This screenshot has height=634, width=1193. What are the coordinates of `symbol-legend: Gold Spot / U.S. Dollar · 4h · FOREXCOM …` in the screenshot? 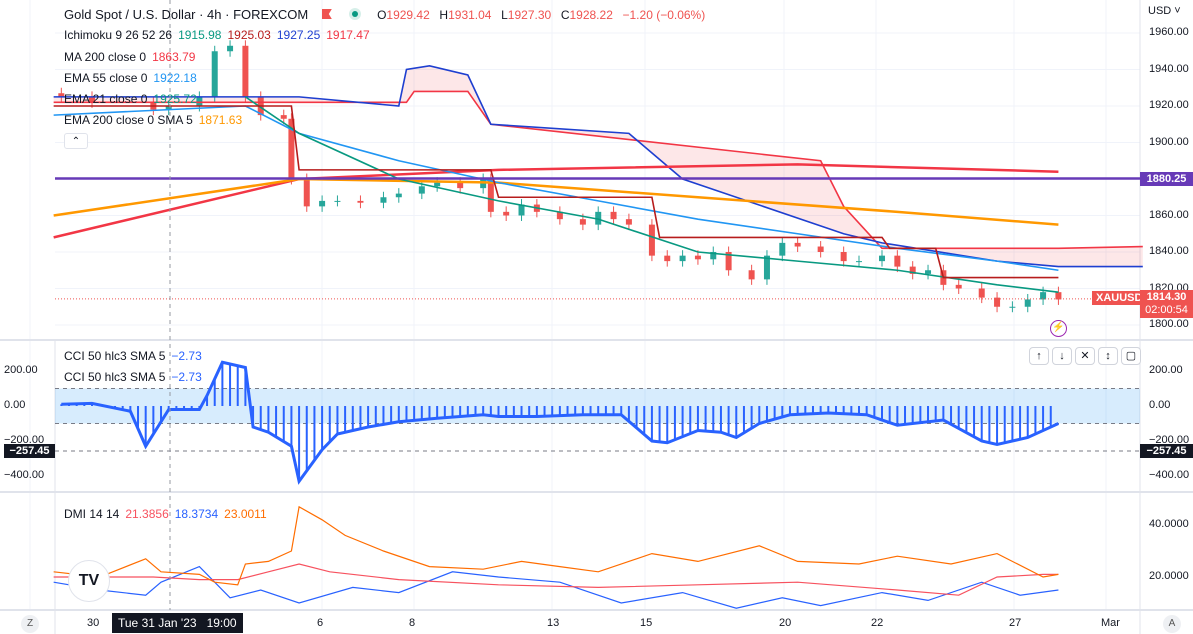 It's located at (387, 14).